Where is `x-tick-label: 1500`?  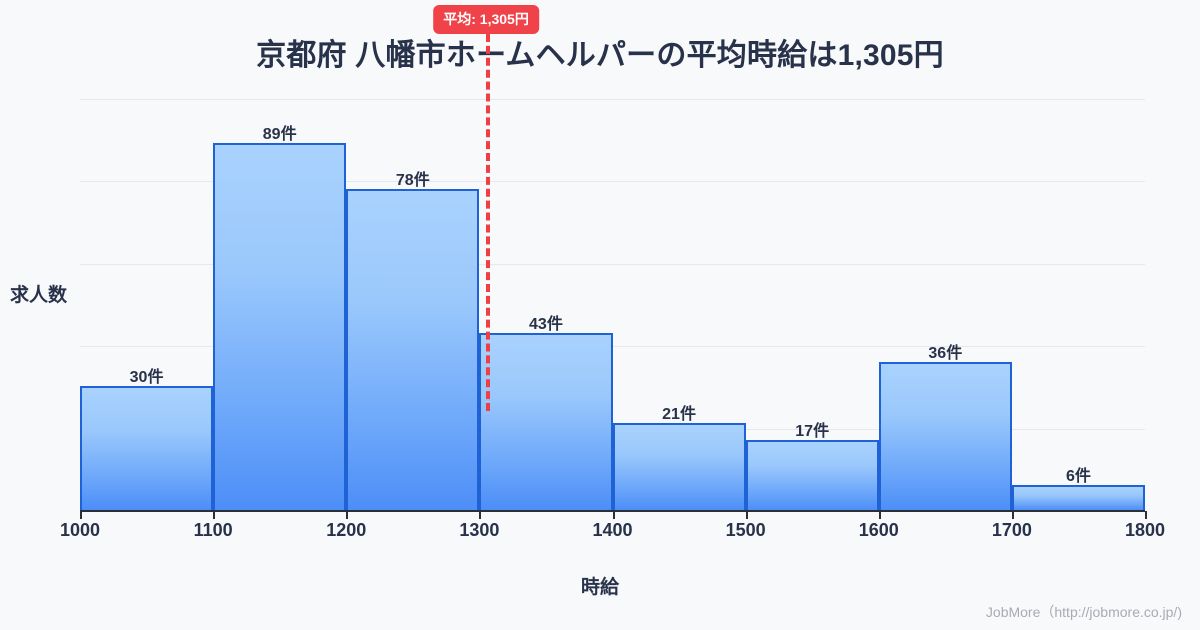 x-tick-label: 1500 is located at coordinates (745, 530).